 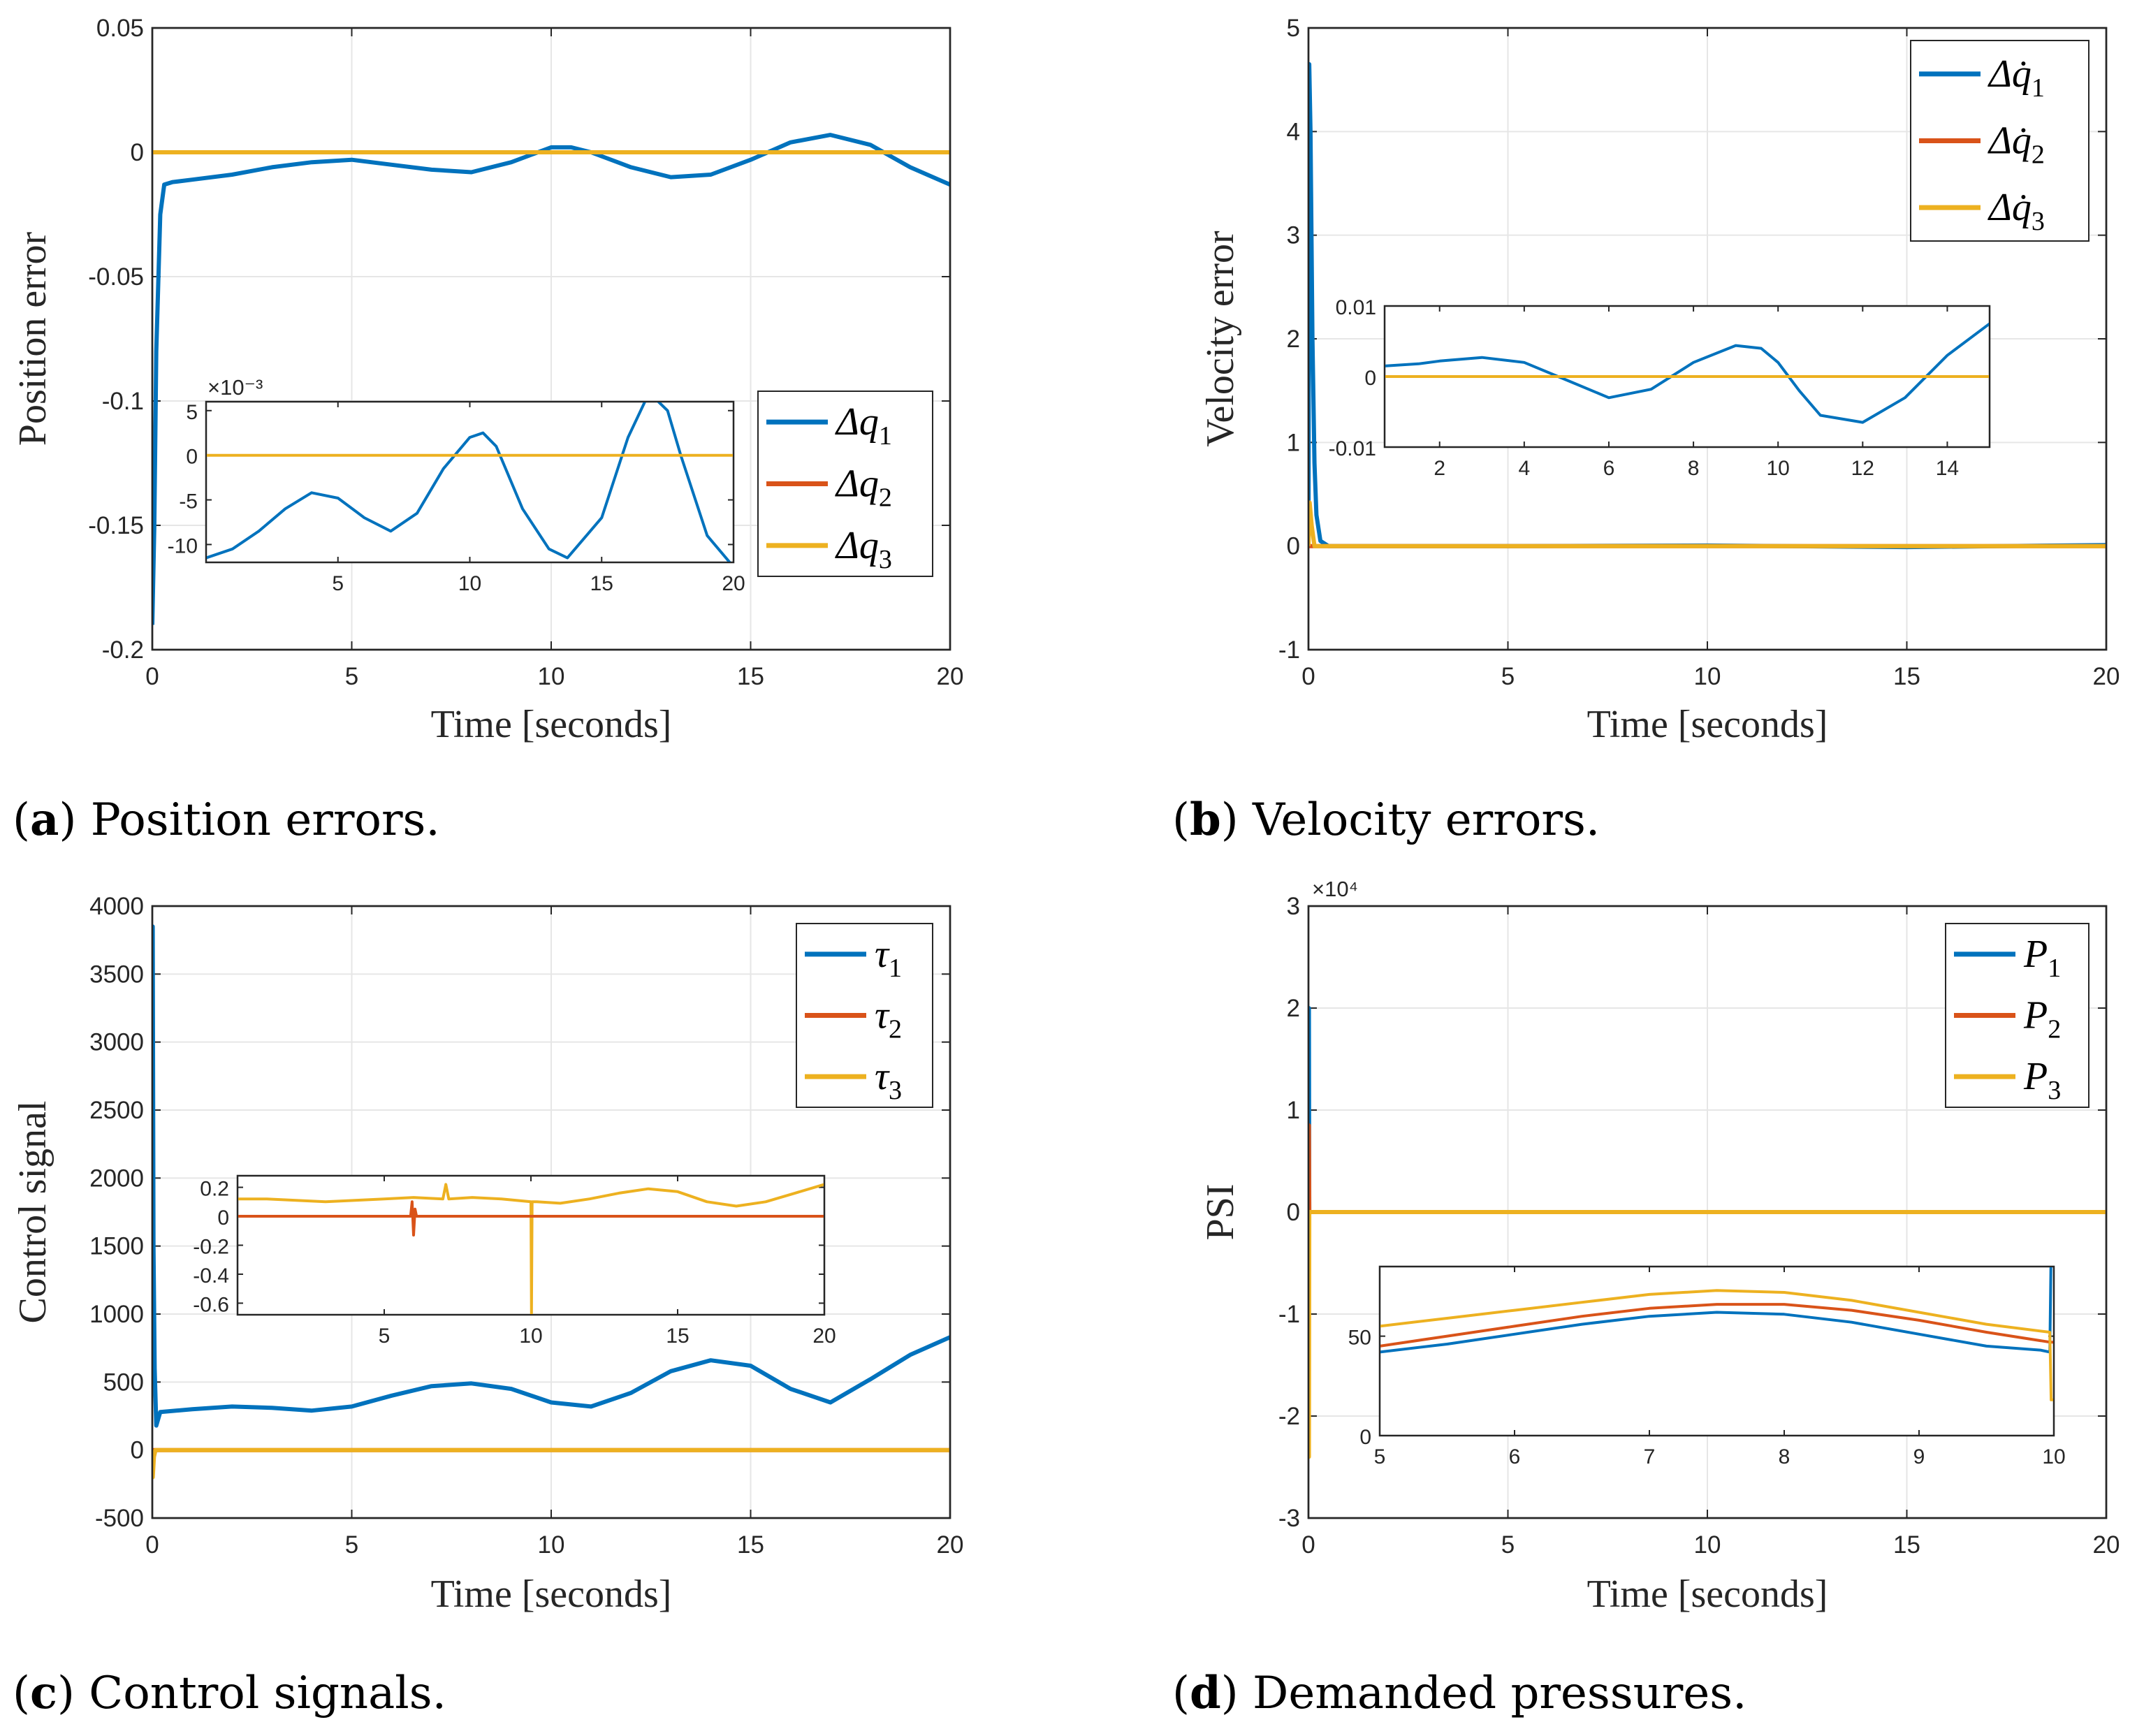 I want to click on chart-c-inset-xtick-label: 20, so click(x=824, y=1336).